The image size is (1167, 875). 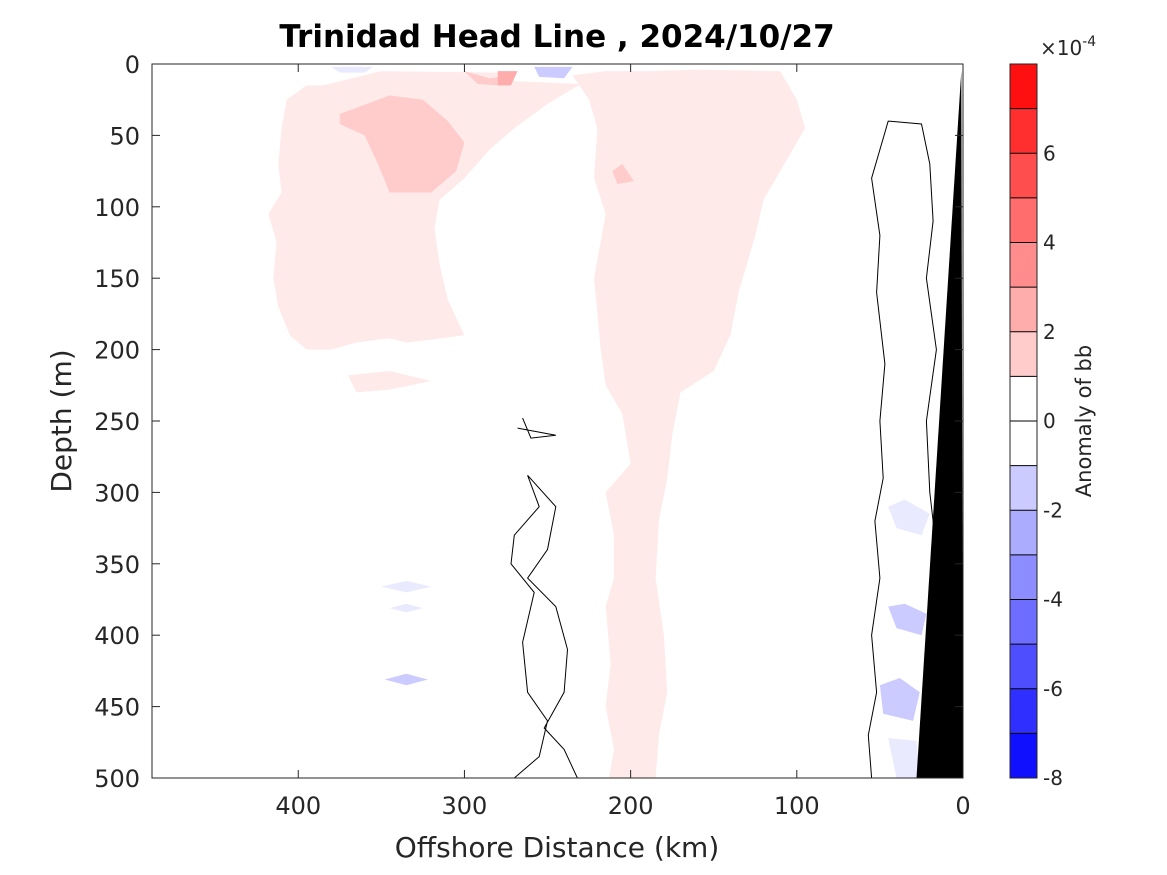 I want to click on offshore-negative-lens-365m, so click(x=406, y=586).